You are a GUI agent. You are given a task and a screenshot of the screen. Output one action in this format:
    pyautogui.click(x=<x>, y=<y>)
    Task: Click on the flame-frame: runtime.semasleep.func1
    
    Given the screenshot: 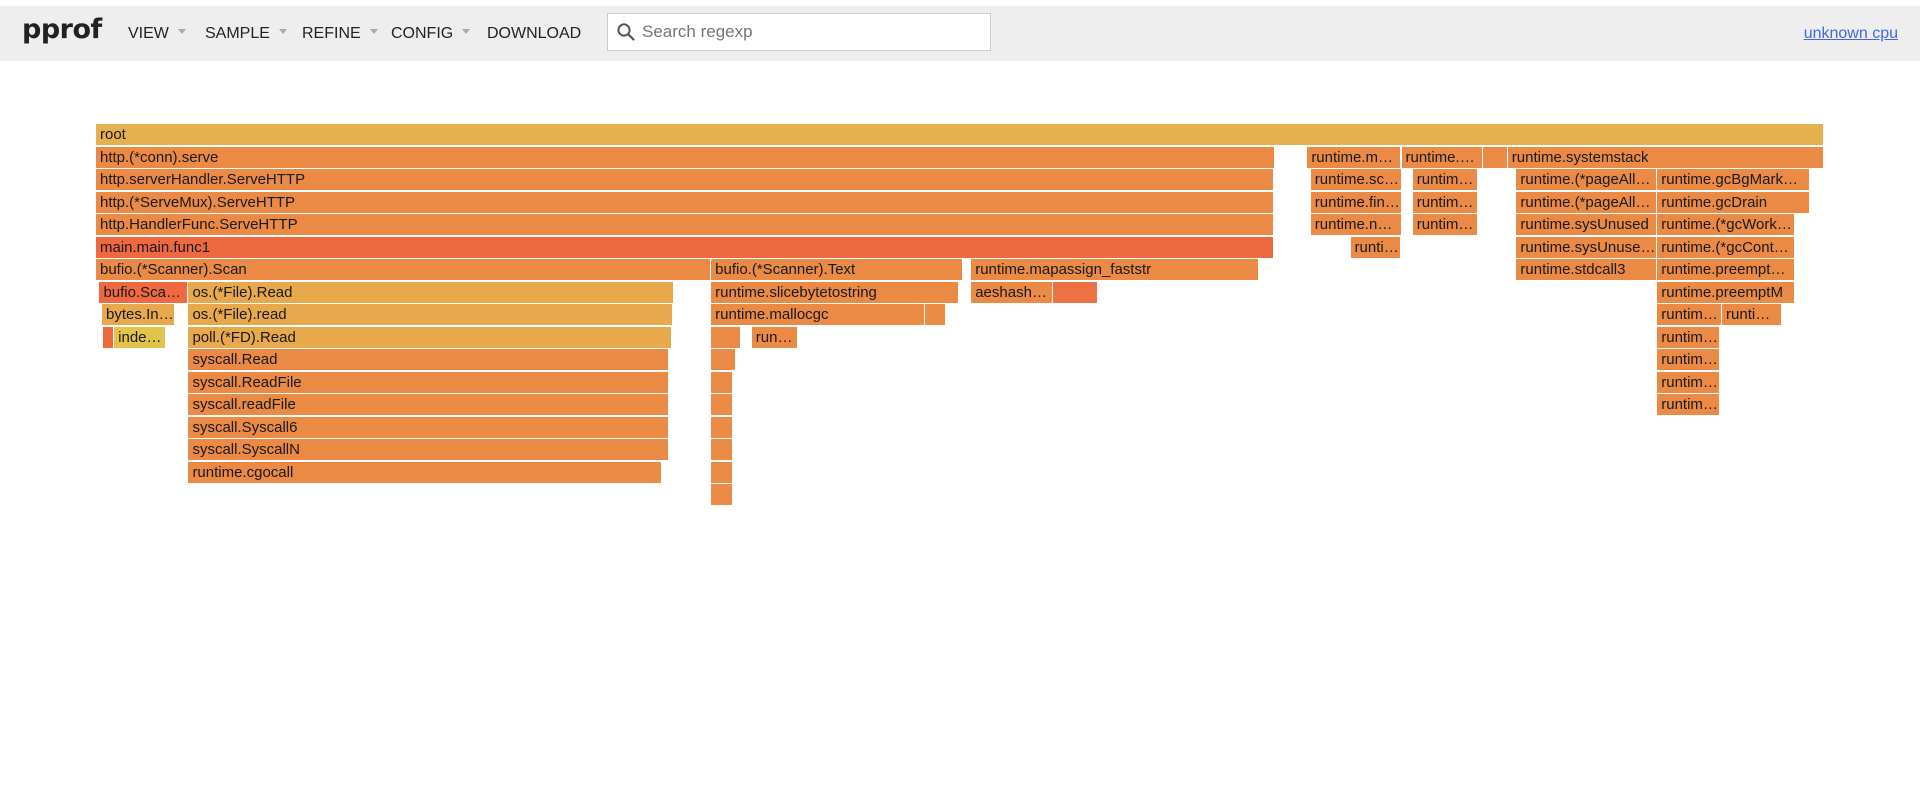 What is the action you would take?
    pyautogui.click(x=1689, y=359)
    